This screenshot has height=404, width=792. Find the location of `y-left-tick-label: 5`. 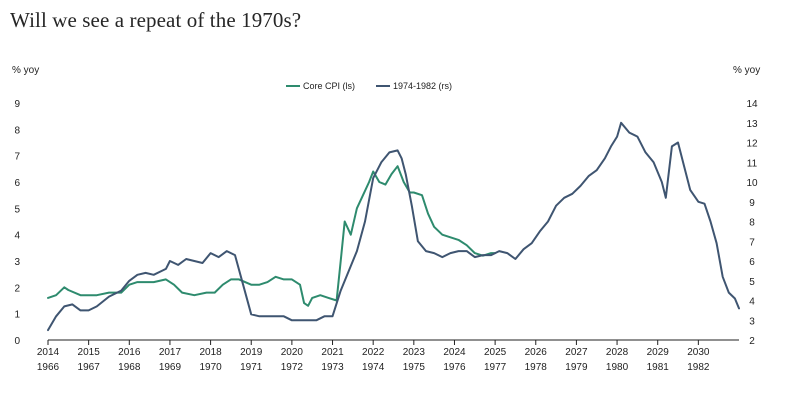

y-left-tick-label: 5 is located at coordinates (17, 209).